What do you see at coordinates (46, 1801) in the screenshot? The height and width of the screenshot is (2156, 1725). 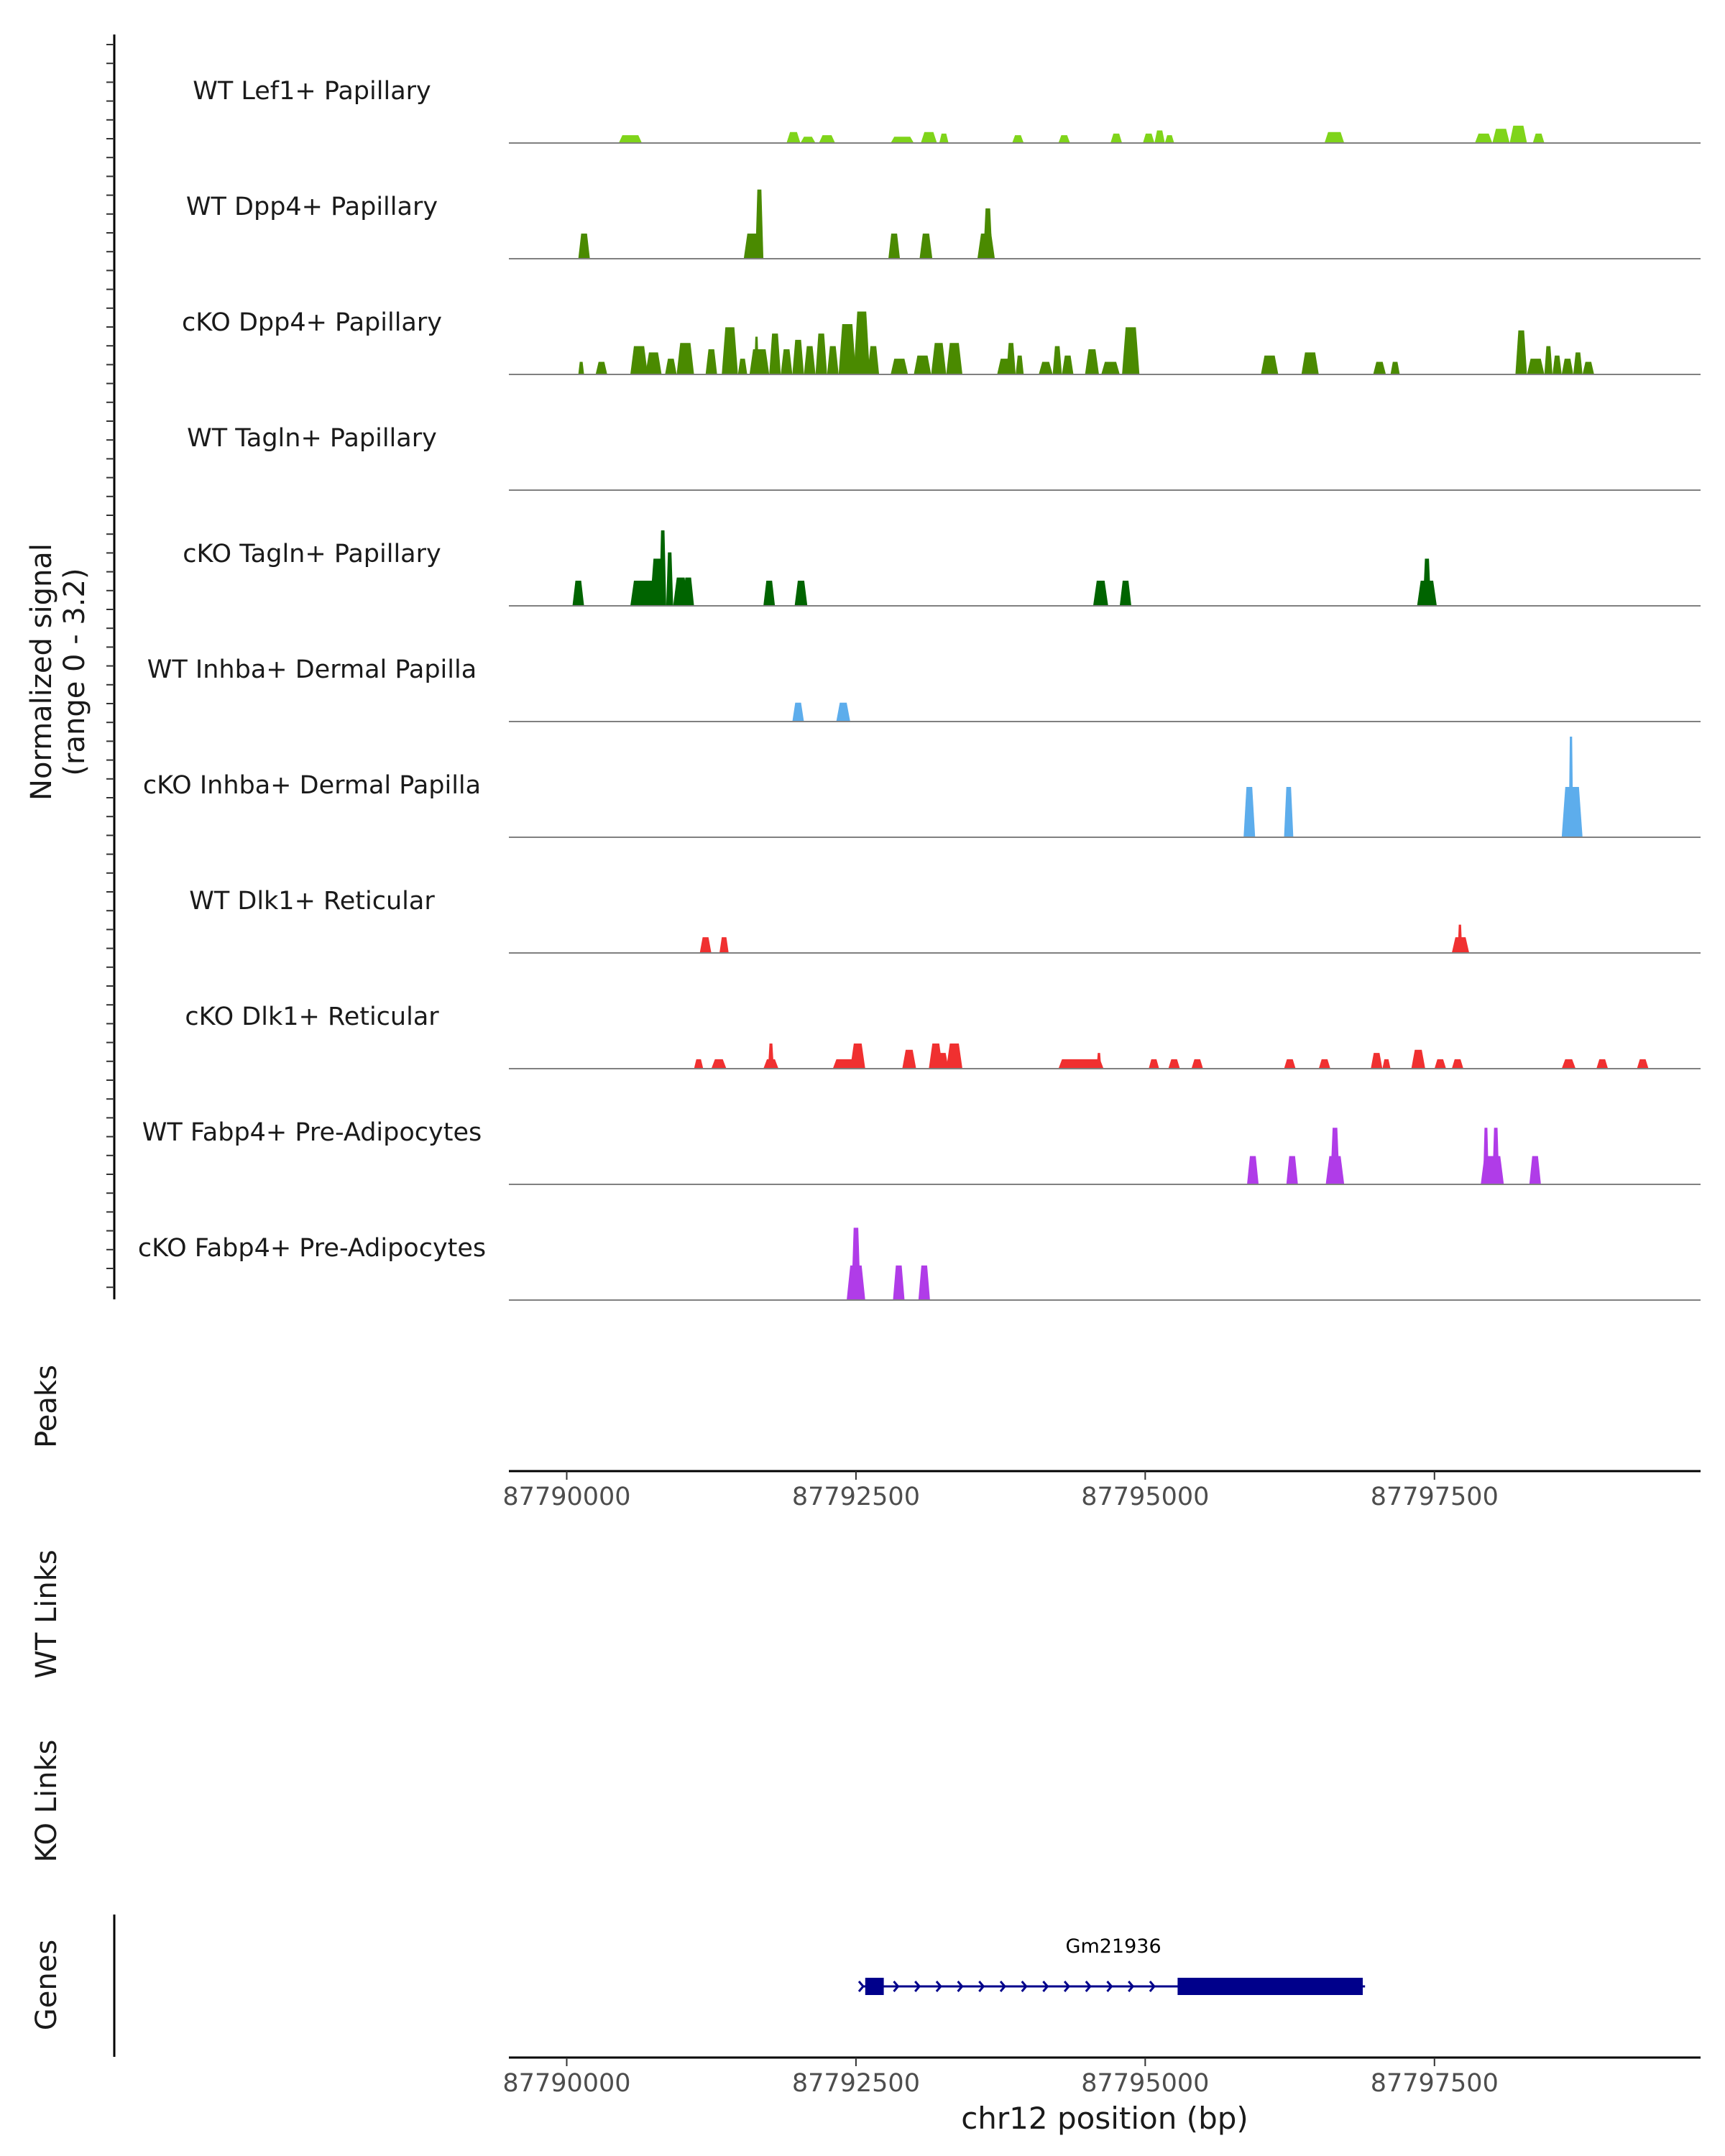 I see `ko-links-panel-label: KO Links` at bounding box center [46, 1801].